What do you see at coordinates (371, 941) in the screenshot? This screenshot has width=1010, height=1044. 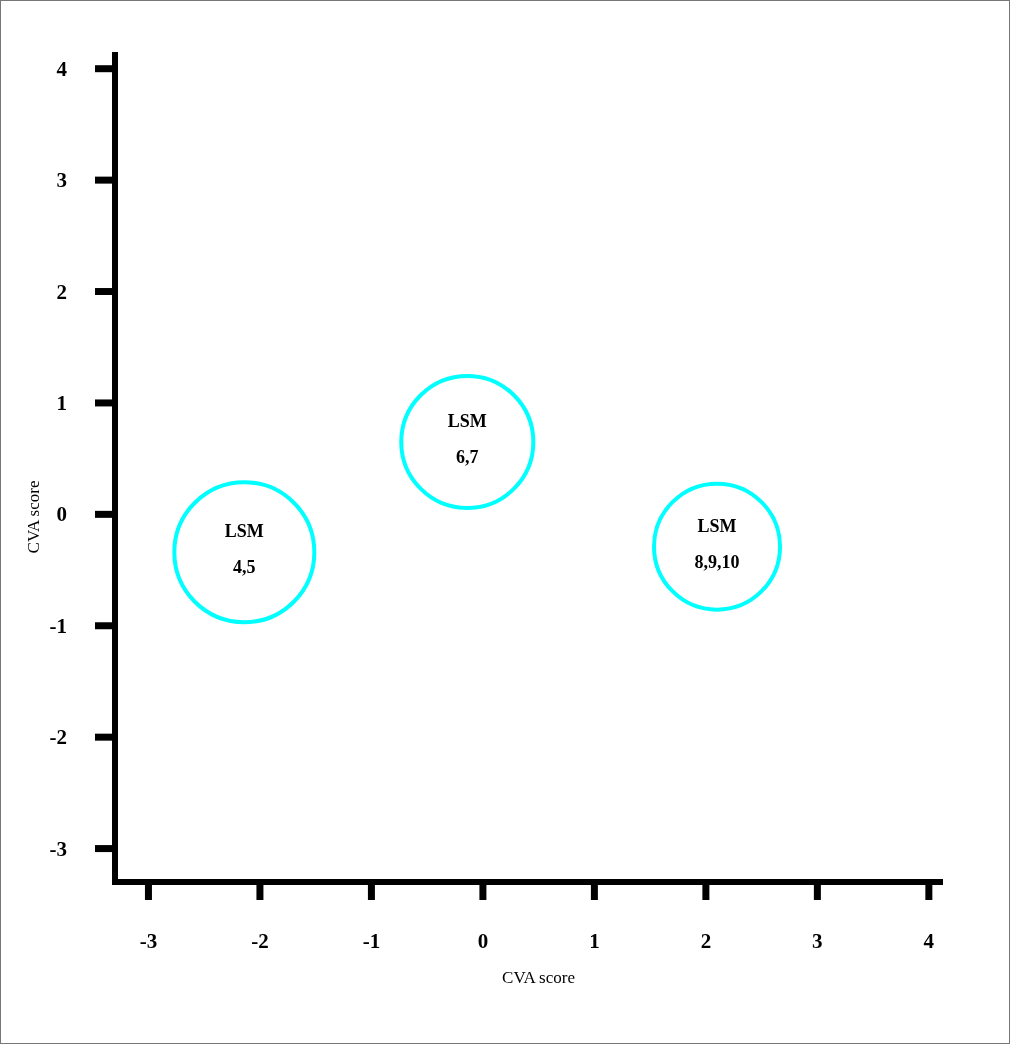 I see `x-tick-label: -1` at bounding box center [371, 941].